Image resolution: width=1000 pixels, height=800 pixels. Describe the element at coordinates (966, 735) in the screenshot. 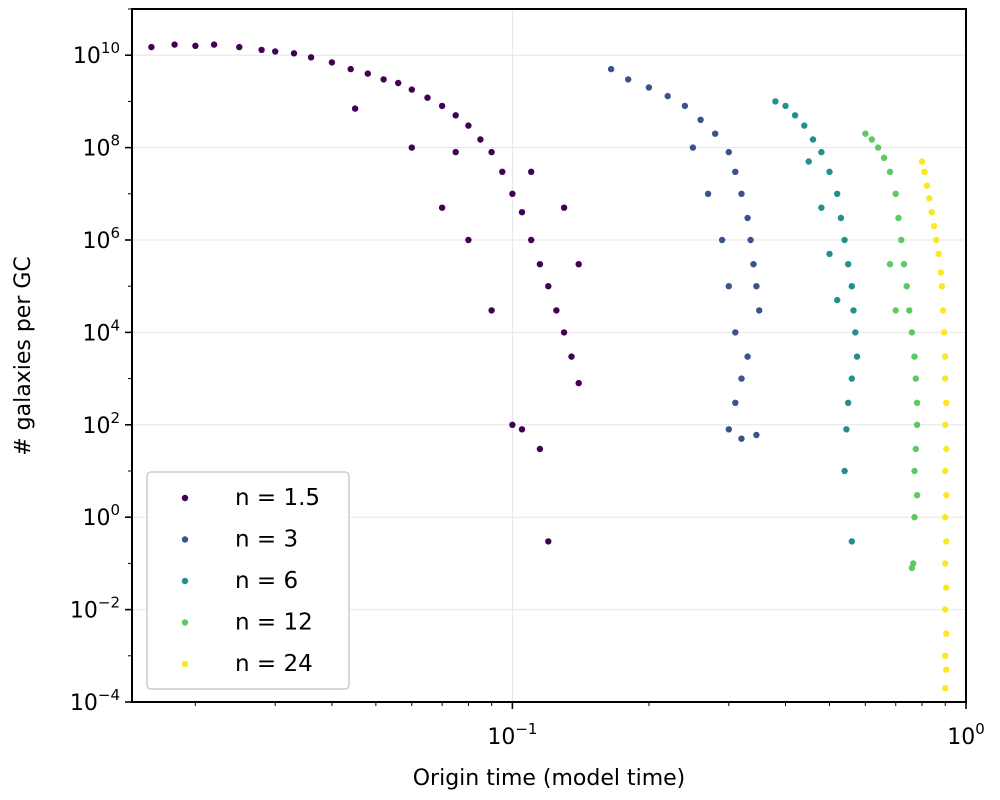

I see `x-tick-label: 100` at that location.